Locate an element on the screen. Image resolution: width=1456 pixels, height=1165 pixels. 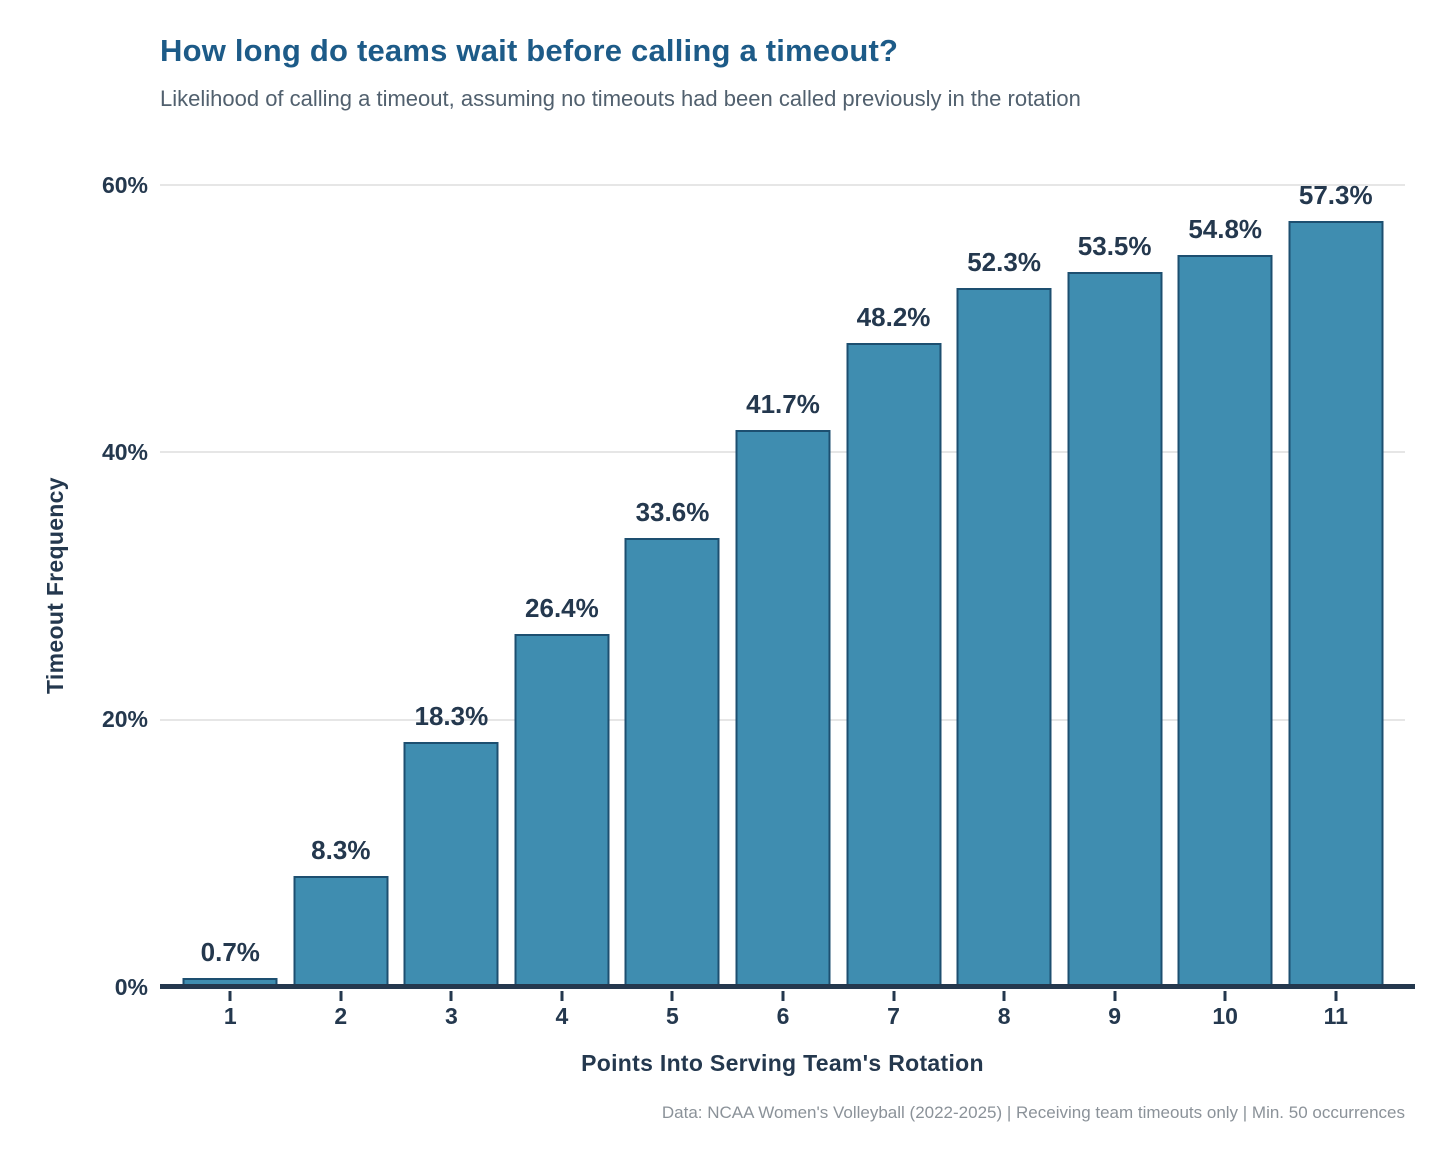
x-tick-label: 7 is located at coordinates (893, 1016).